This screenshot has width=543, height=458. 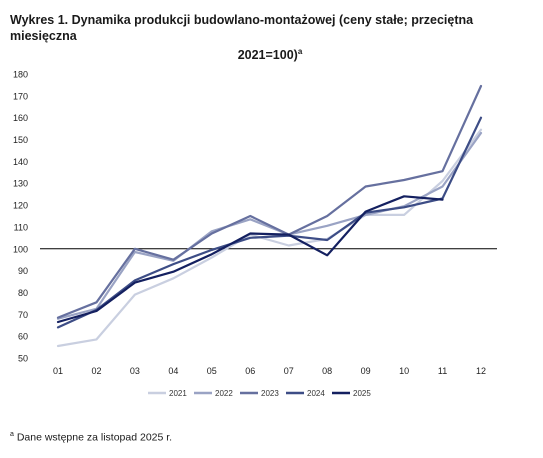 What do you see at coordinates (362, 393) in the screenshot?
I see `legend-label-2025: 2025` at bounding box center [362, 393].